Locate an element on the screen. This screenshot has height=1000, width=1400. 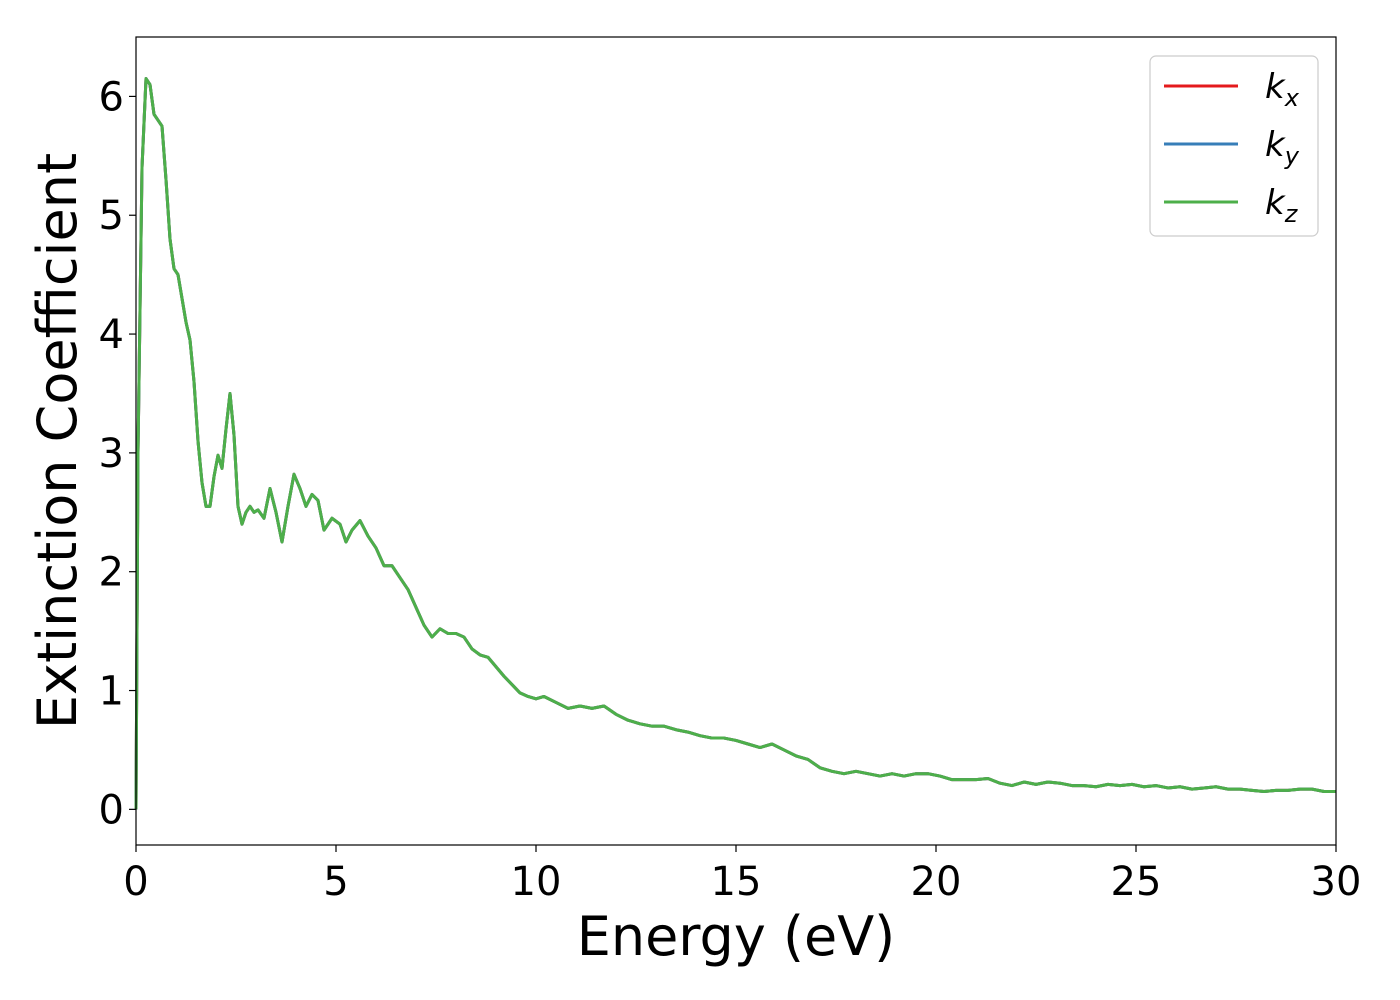
x-tick-label: 30 is located at coordinates (1336, 882).